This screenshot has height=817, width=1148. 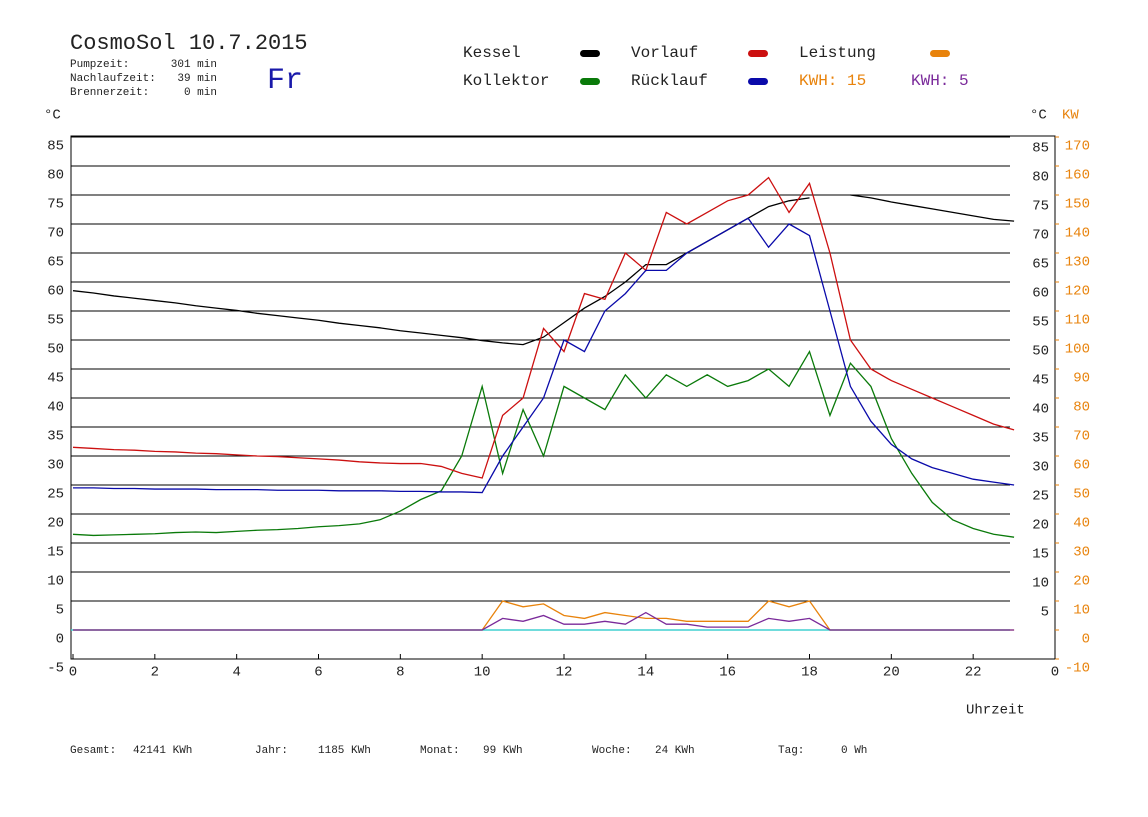 I want to click on weekday: Fr, so click(x=285, y=81).